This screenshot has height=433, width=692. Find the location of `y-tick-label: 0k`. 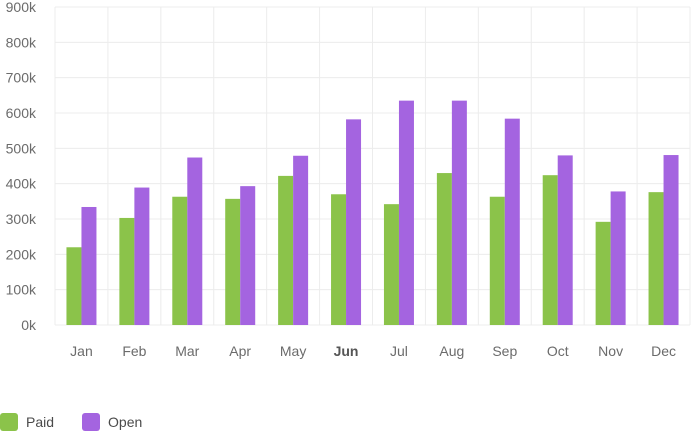

y-tick-label: 0k is located at coordinates (29, 325).